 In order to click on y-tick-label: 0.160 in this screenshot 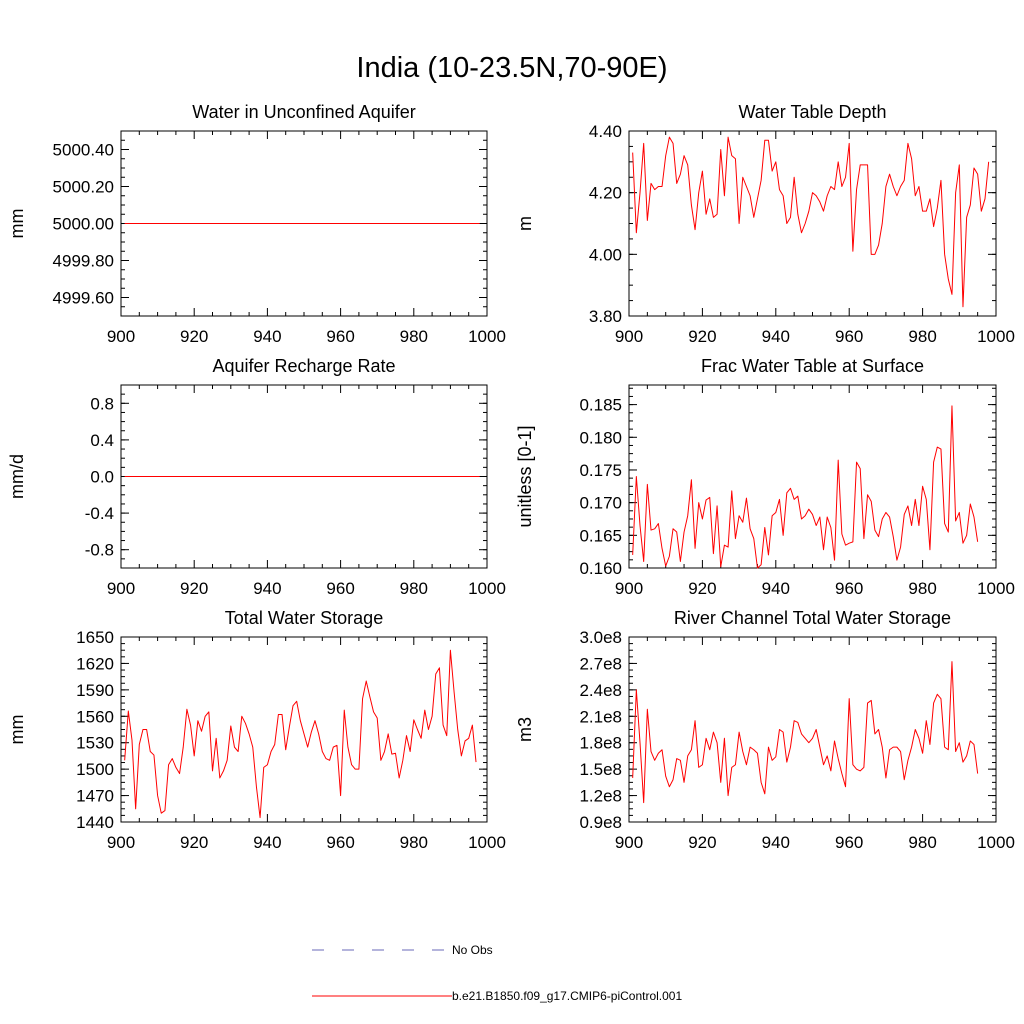, I will do `click(600, 568)`.